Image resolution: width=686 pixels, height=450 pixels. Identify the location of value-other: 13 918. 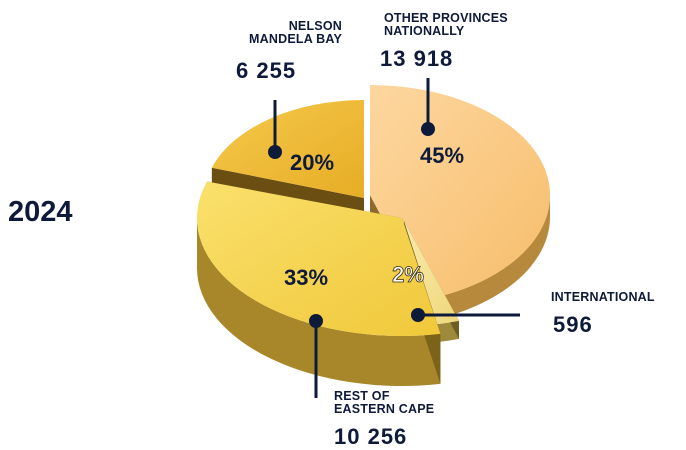
(417, 58).